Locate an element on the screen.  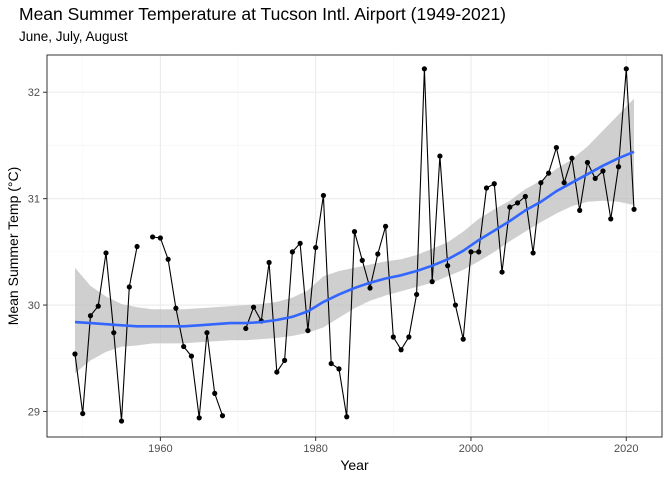
x-axis-title: Year is located at coordinates (354, 465).